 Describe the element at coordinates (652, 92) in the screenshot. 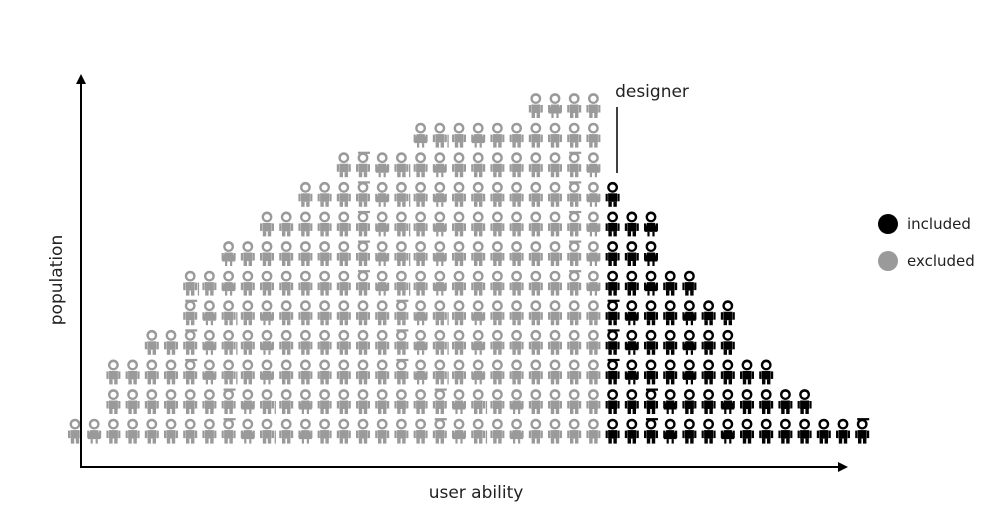

I see `designer-label: designer` at that location.